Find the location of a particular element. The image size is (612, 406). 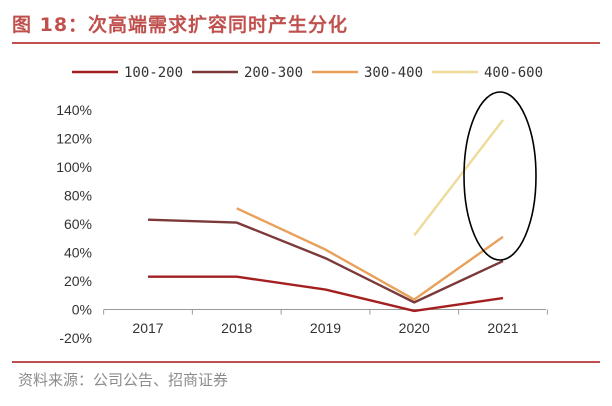

x-tick-label: 2017 is located at coordinates (147, 328).